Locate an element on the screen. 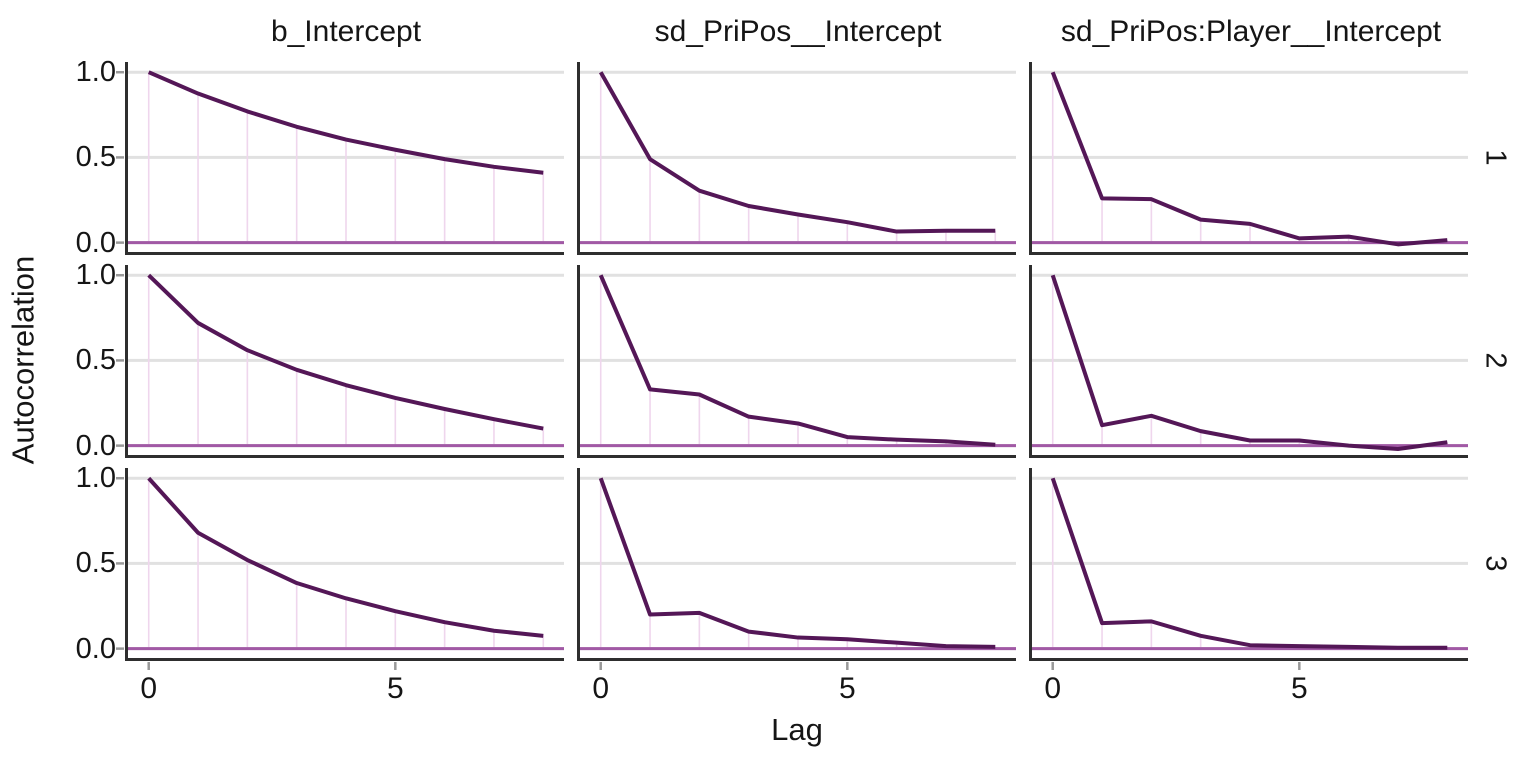 Image resolution: width=1536 pixels, height=768 pixels. facet-row-label: 3 is located at coordinates (1495, 563).